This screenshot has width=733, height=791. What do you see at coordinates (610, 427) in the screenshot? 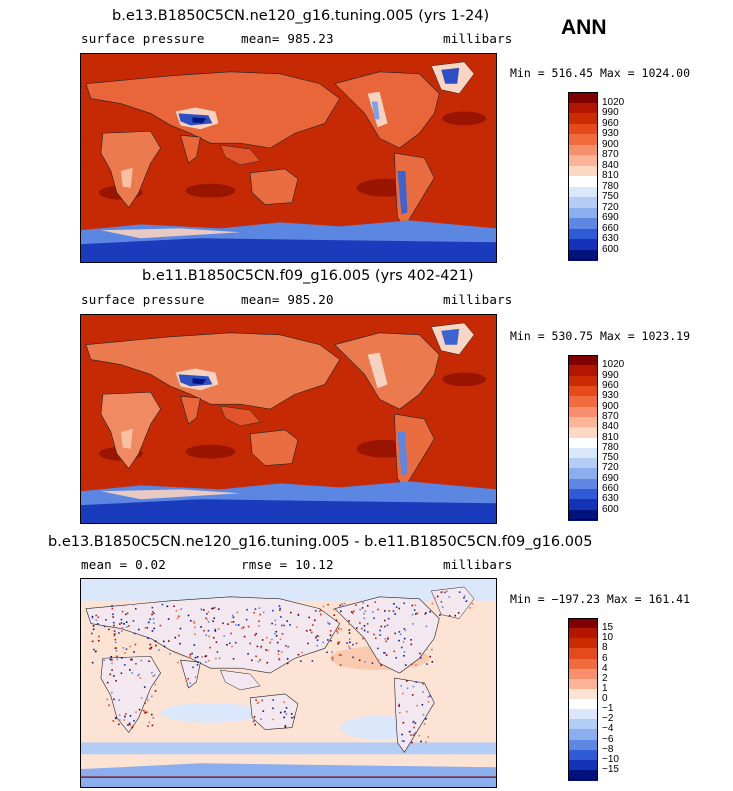
I see `colorbar-label: 840` at bounding box center [610, 427].